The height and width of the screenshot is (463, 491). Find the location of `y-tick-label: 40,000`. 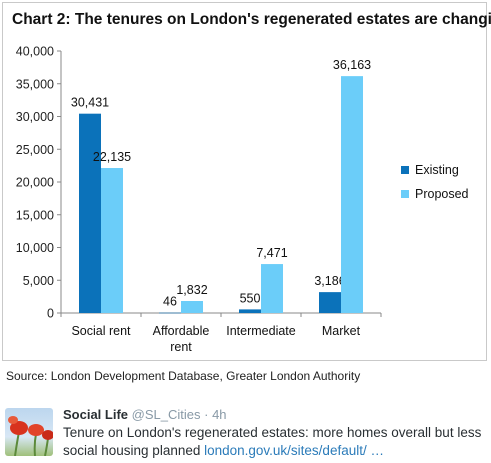

y-tick-label: 40,000 is located at coordinates (35, 52).